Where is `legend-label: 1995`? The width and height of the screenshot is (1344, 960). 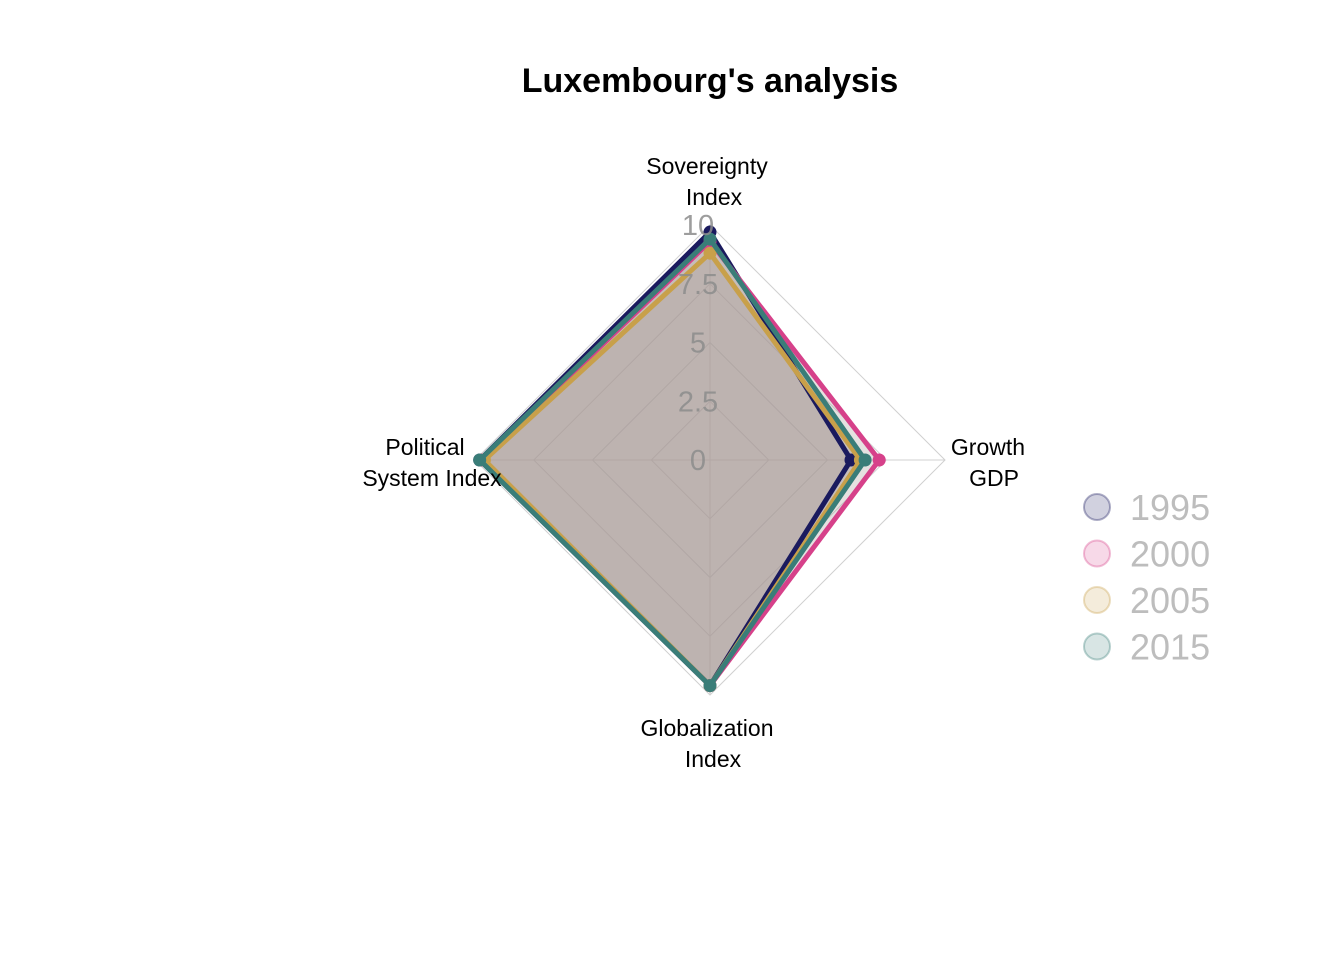 legend-label: 1995 is located at coordinates (1170, 507).